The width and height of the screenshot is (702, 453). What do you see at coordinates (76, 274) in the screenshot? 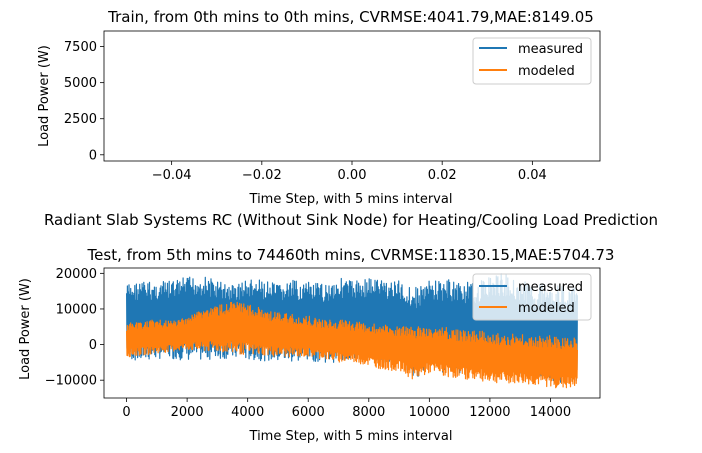
I see `test-ytick-label: 20000` at bounding box center [76, 274].